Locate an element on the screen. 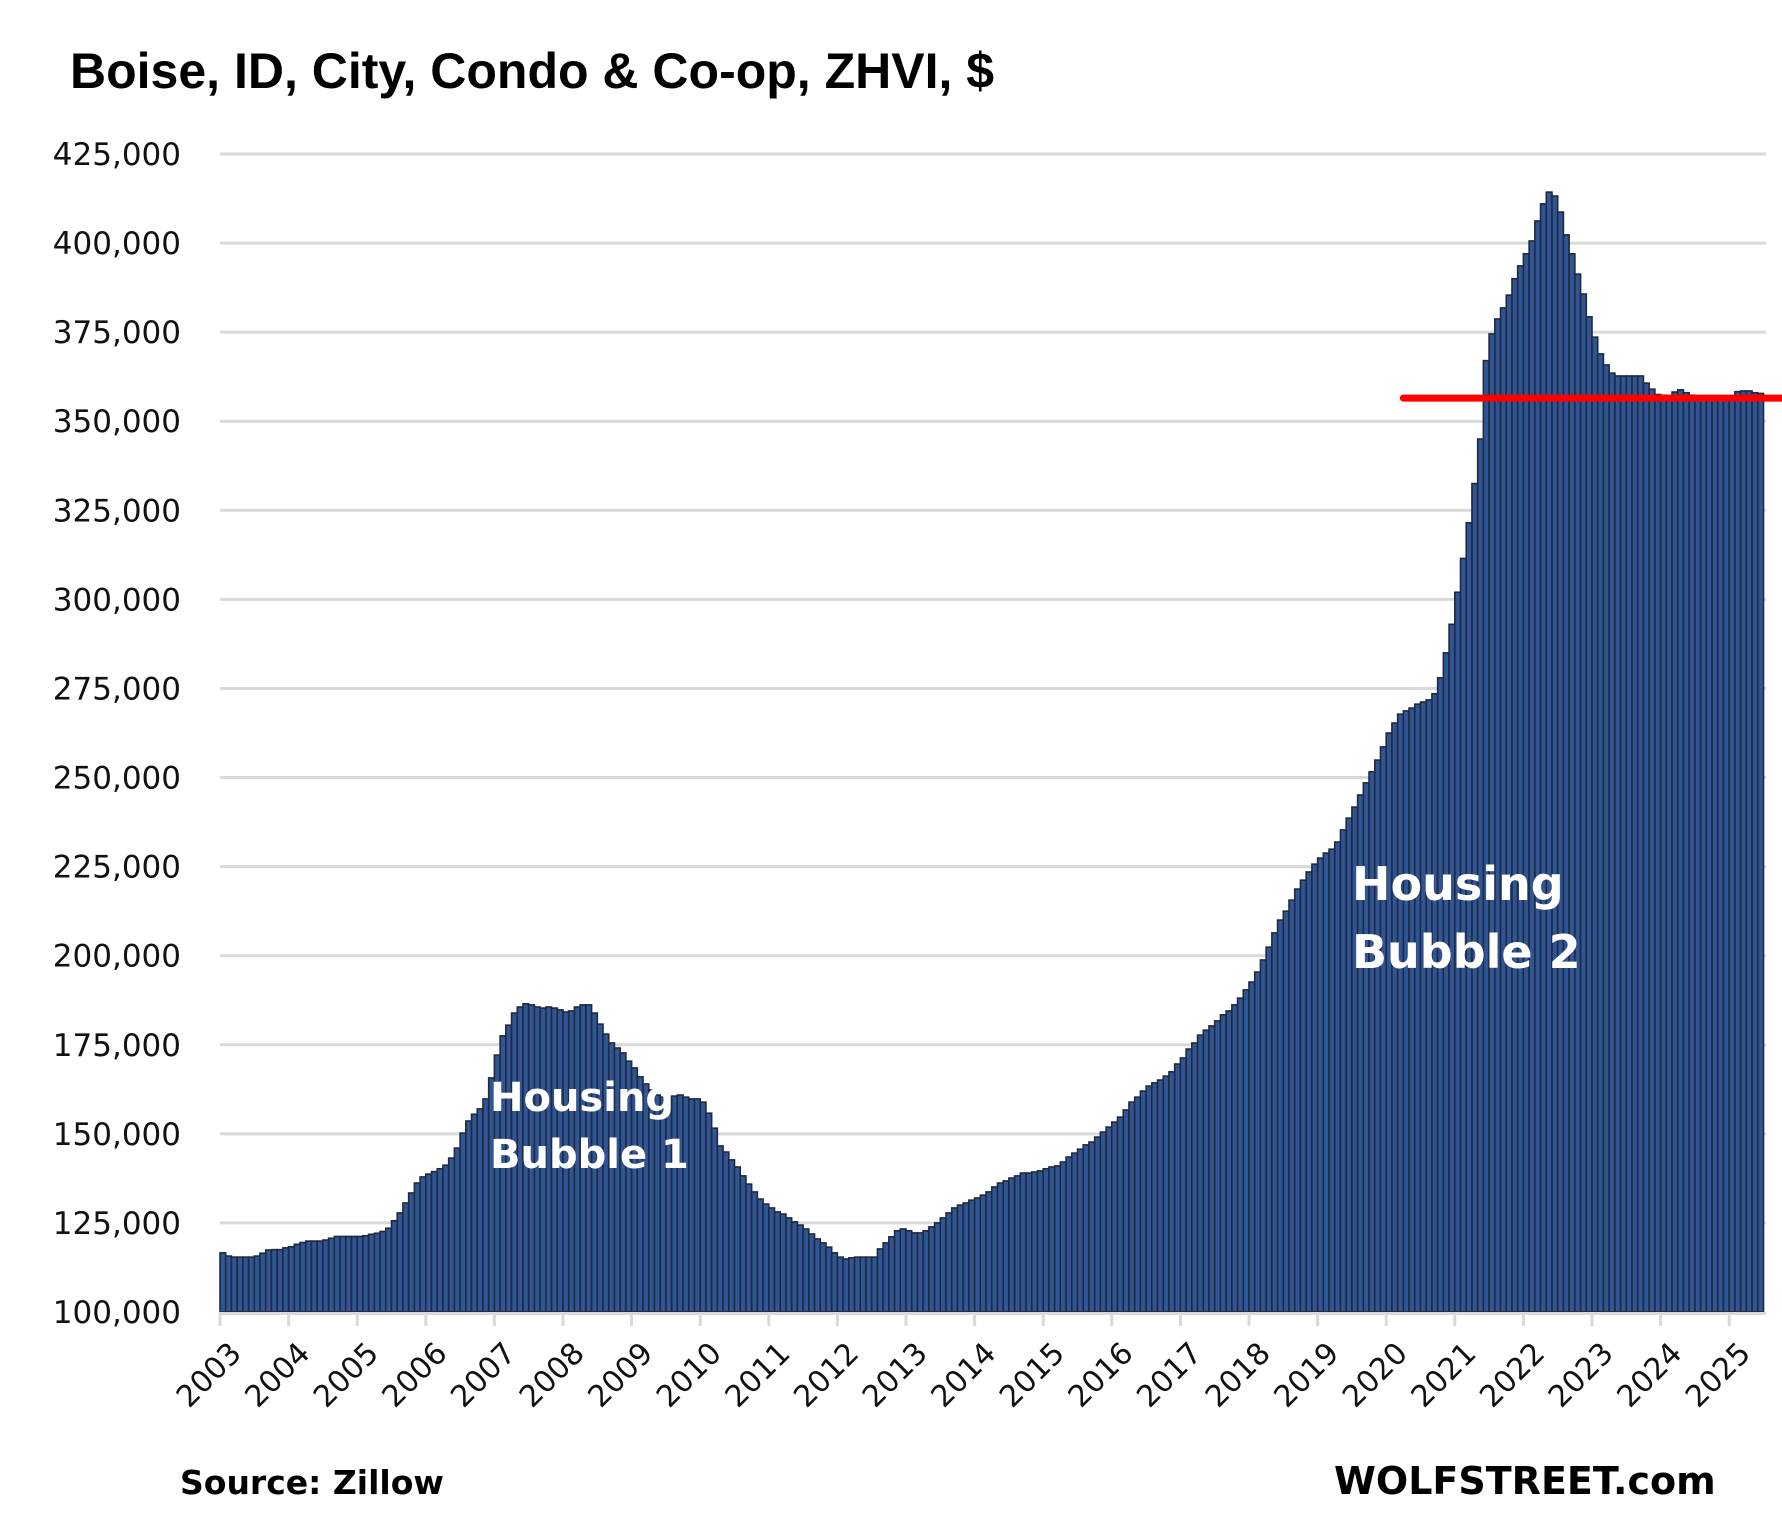 This screenshot has height=1518, width=1782. y-tick-label: 250,000 is located at coordinates (117, 779).